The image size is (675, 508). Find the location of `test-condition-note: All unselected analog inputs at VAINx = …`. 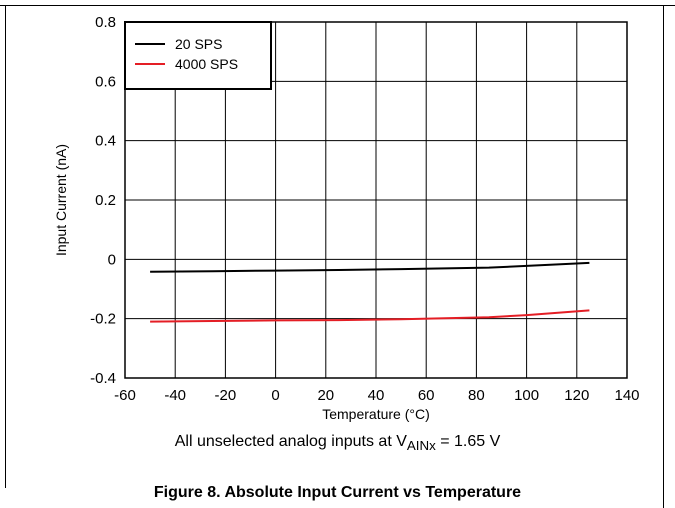

test-condition-note: All unselected analog inputs at VAINx = … is located at coordinates (337, 443).